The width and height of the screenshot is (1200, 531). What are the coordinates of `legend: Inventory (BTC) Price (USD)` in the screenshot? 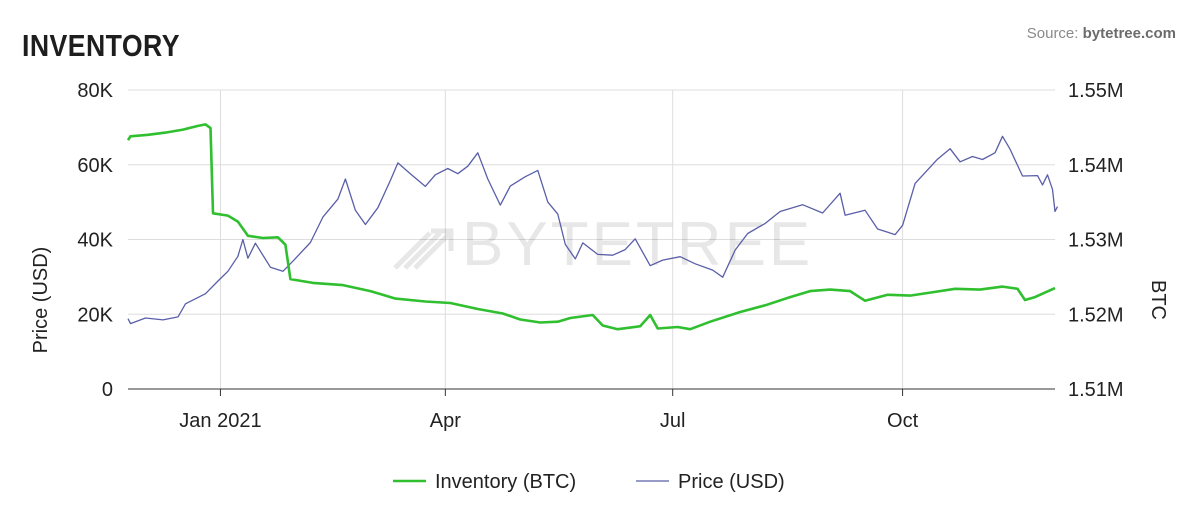 It's located at (589, 482).